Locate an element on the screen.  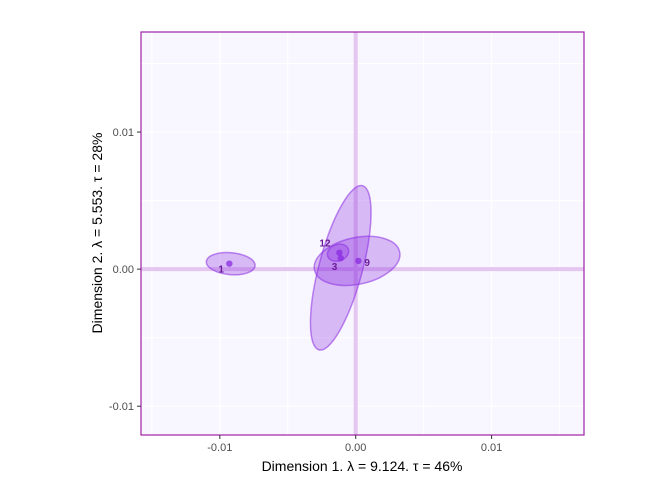
x-tick-label: -0.01 is located at coordinates (219, 448).